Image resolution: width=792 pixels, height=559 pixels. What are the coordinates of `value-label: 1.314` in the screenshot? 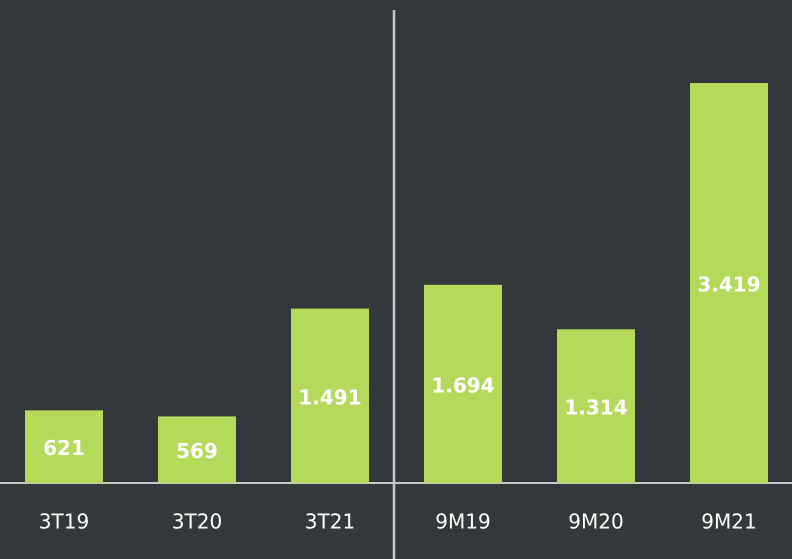 It's located at (595, 408).